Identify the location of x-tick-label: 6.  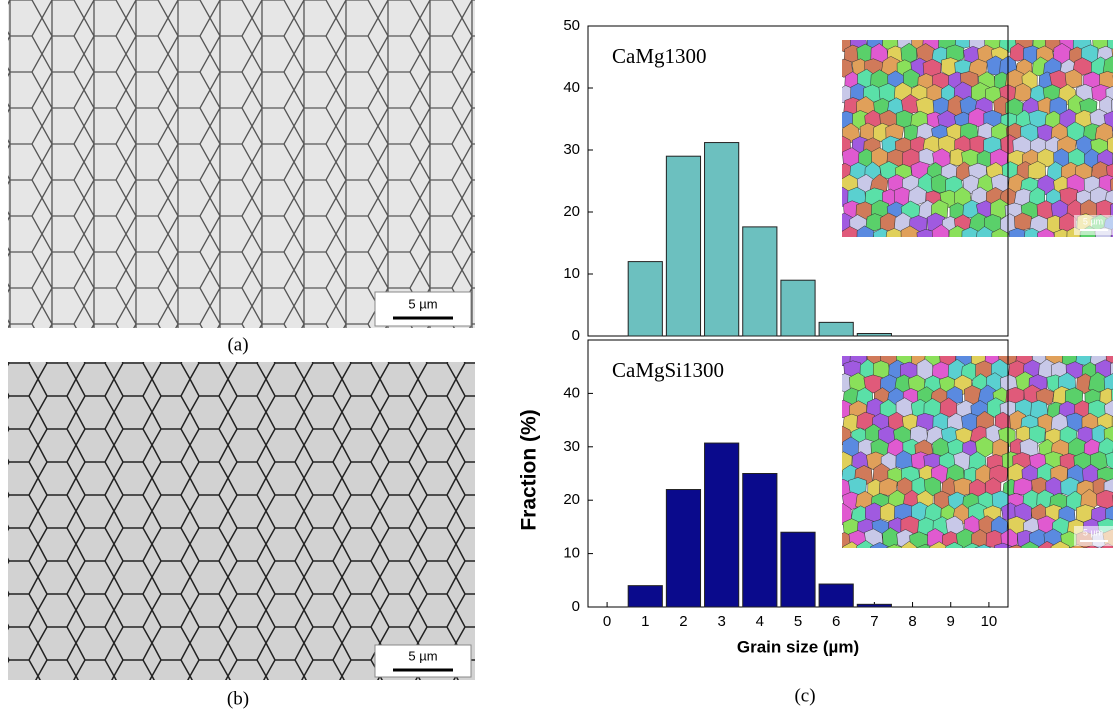
(836, 621).